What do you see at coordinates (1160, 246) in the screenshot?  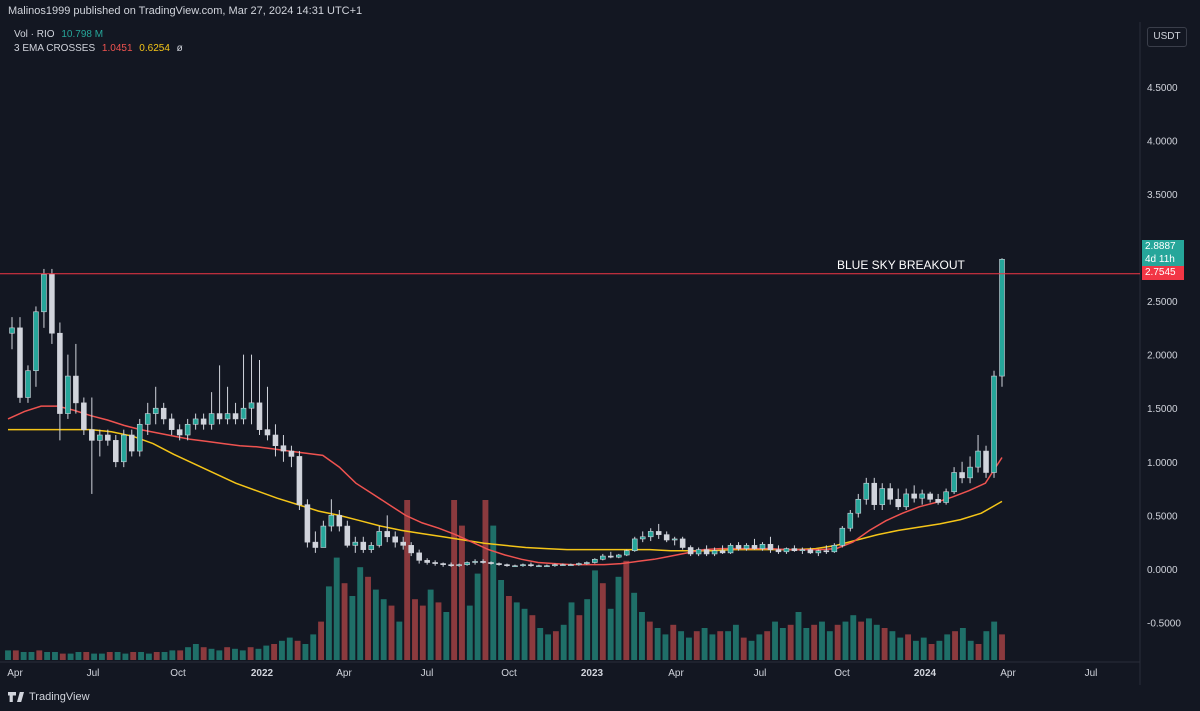 I see `last-price-value: 2.8887` at bounding box center [1160, 246].